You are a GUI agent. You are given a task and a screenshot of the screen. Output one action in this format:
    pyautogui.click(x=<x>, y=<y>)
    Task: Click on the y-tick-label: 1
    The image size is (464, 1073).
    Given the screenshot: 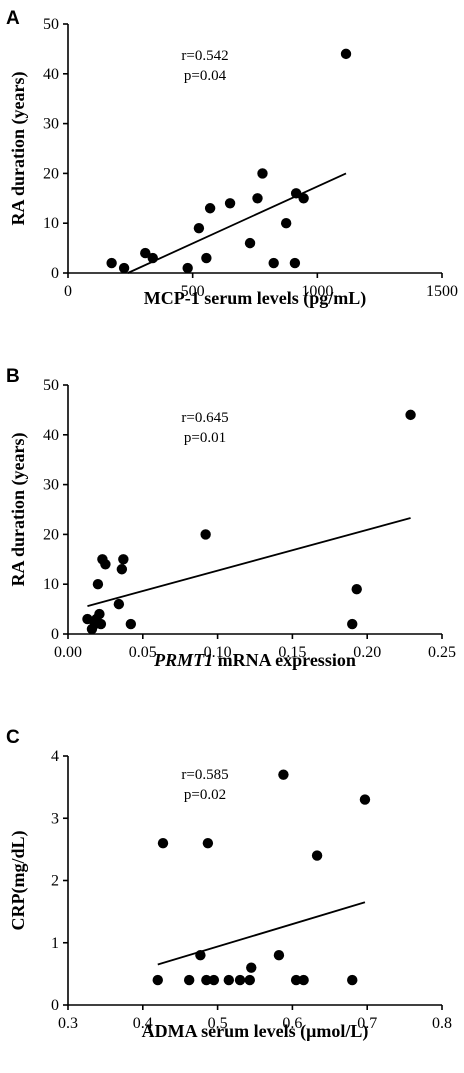 What is the action you would take?
    pyautogui.click(x=55, y=943)
    